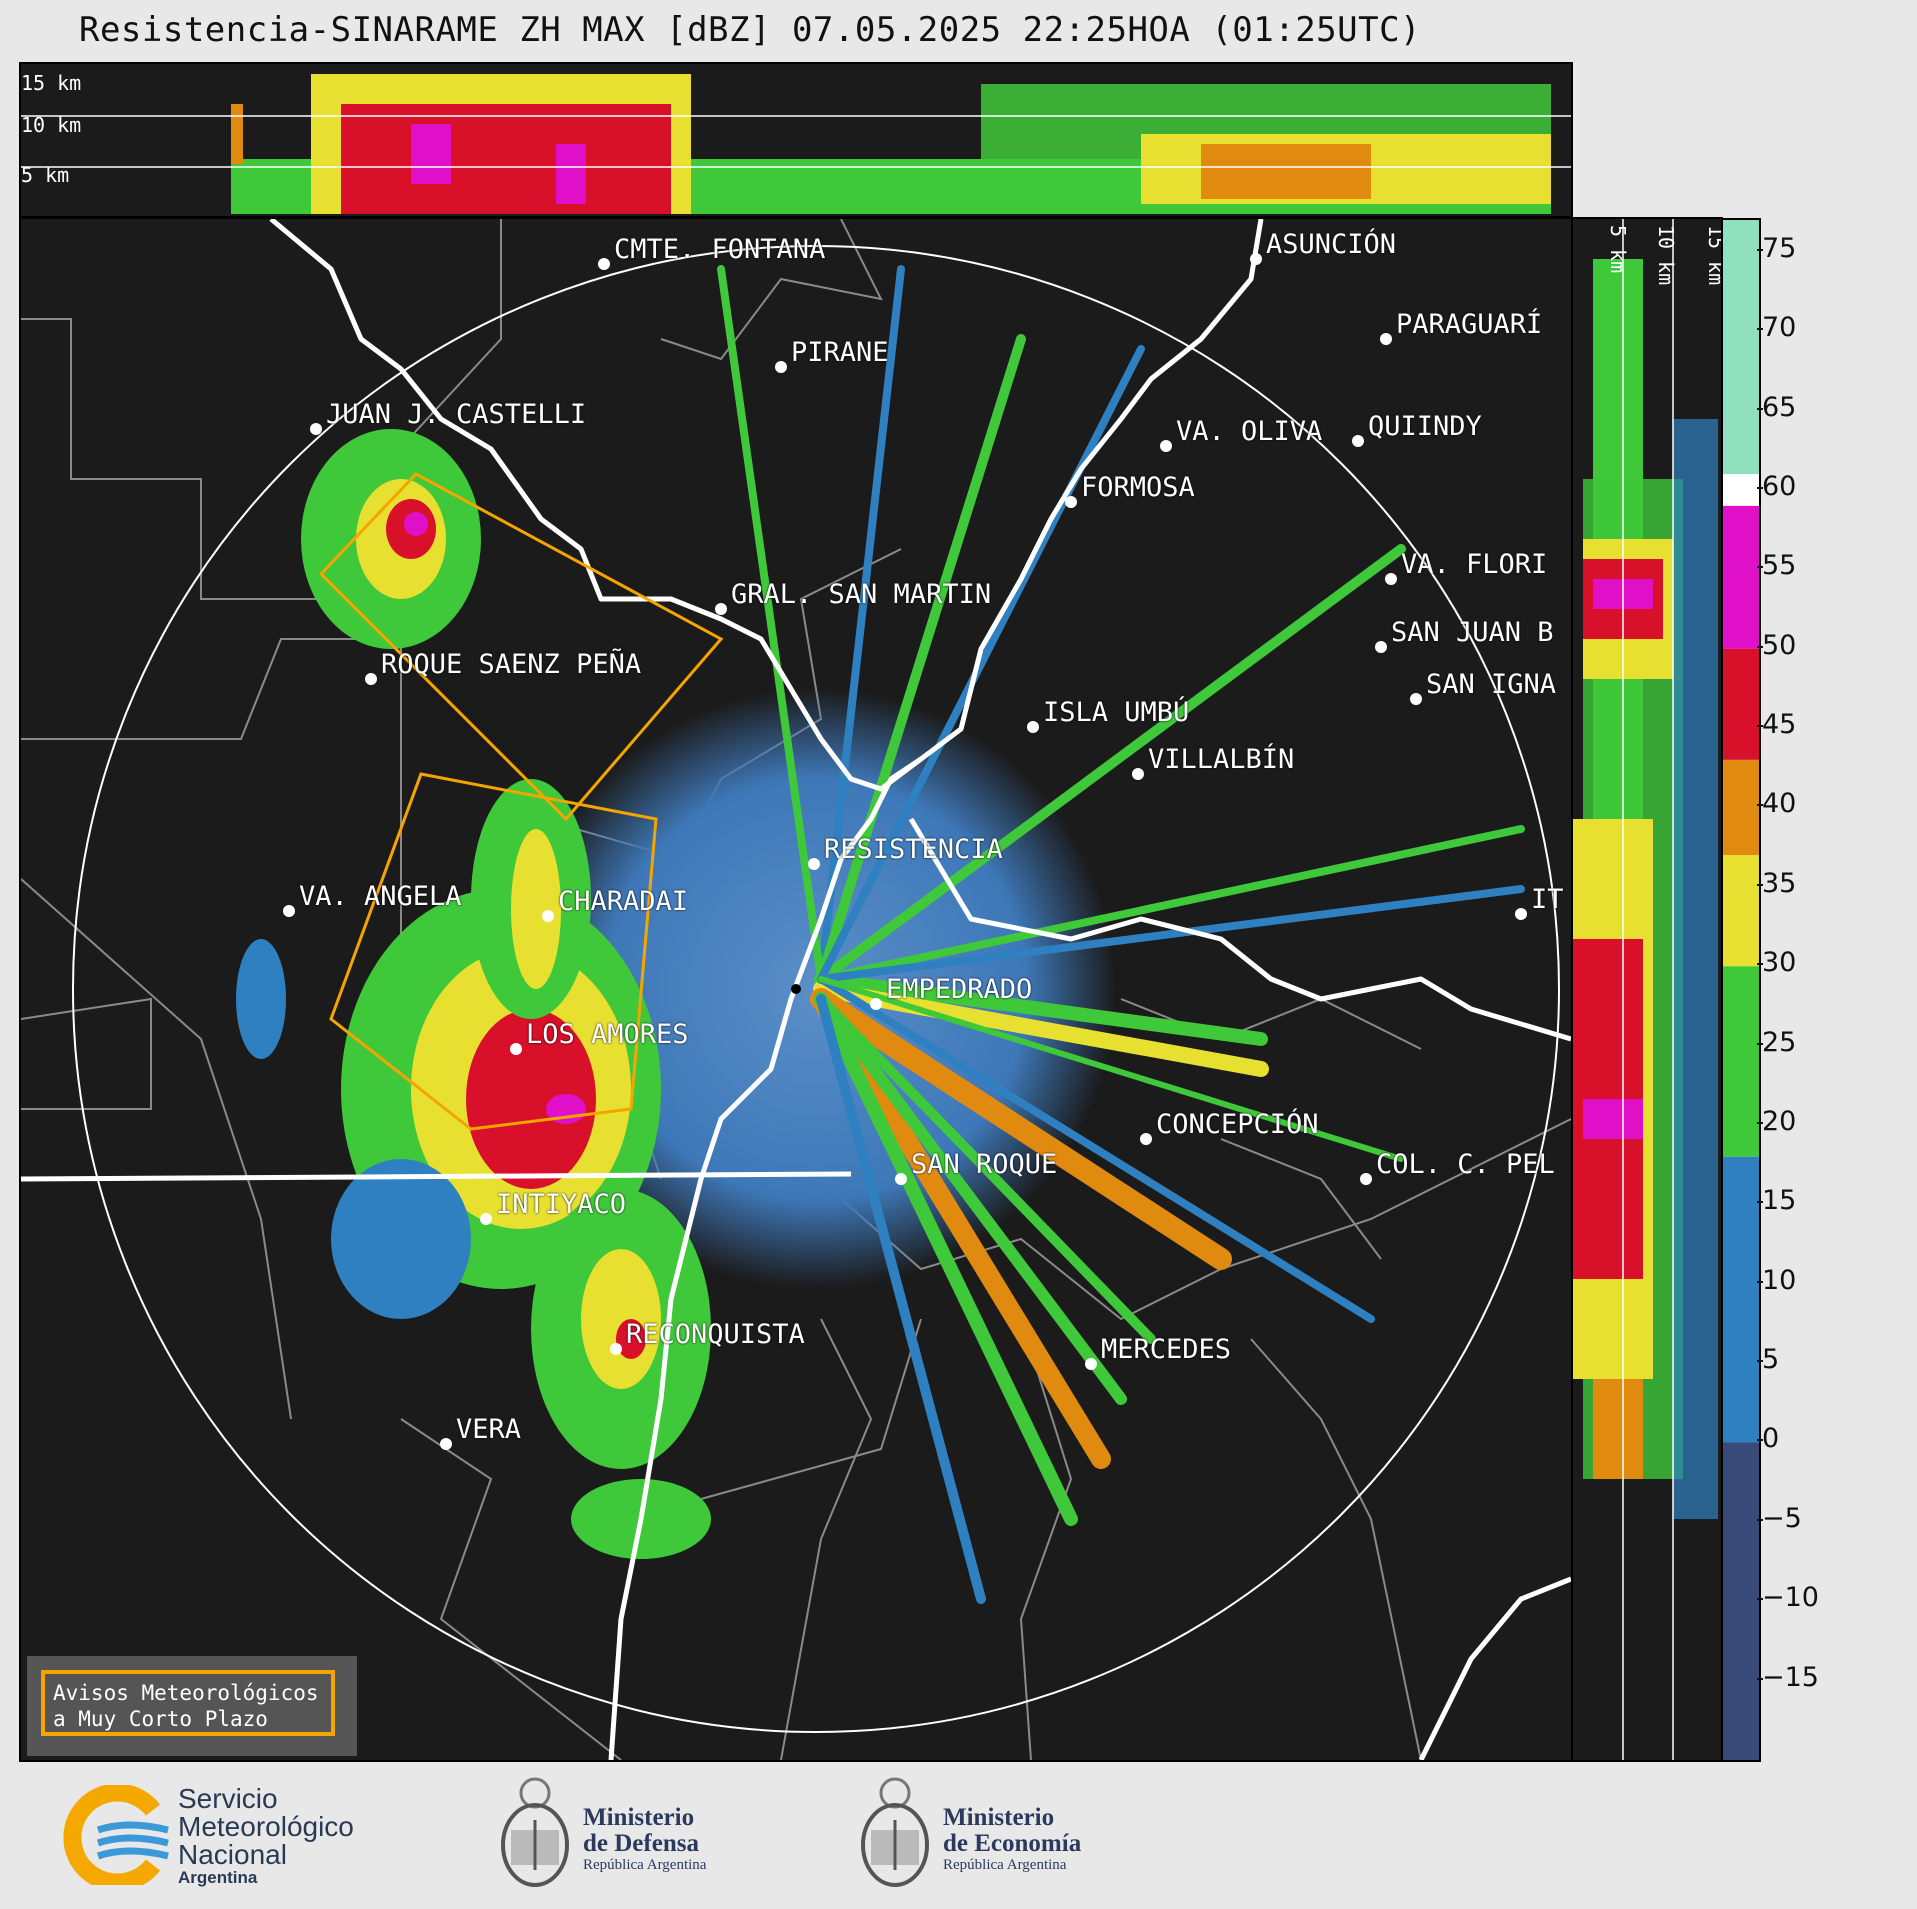  I want to click on colorbar-tick-label: 40, so click(1779, 804).